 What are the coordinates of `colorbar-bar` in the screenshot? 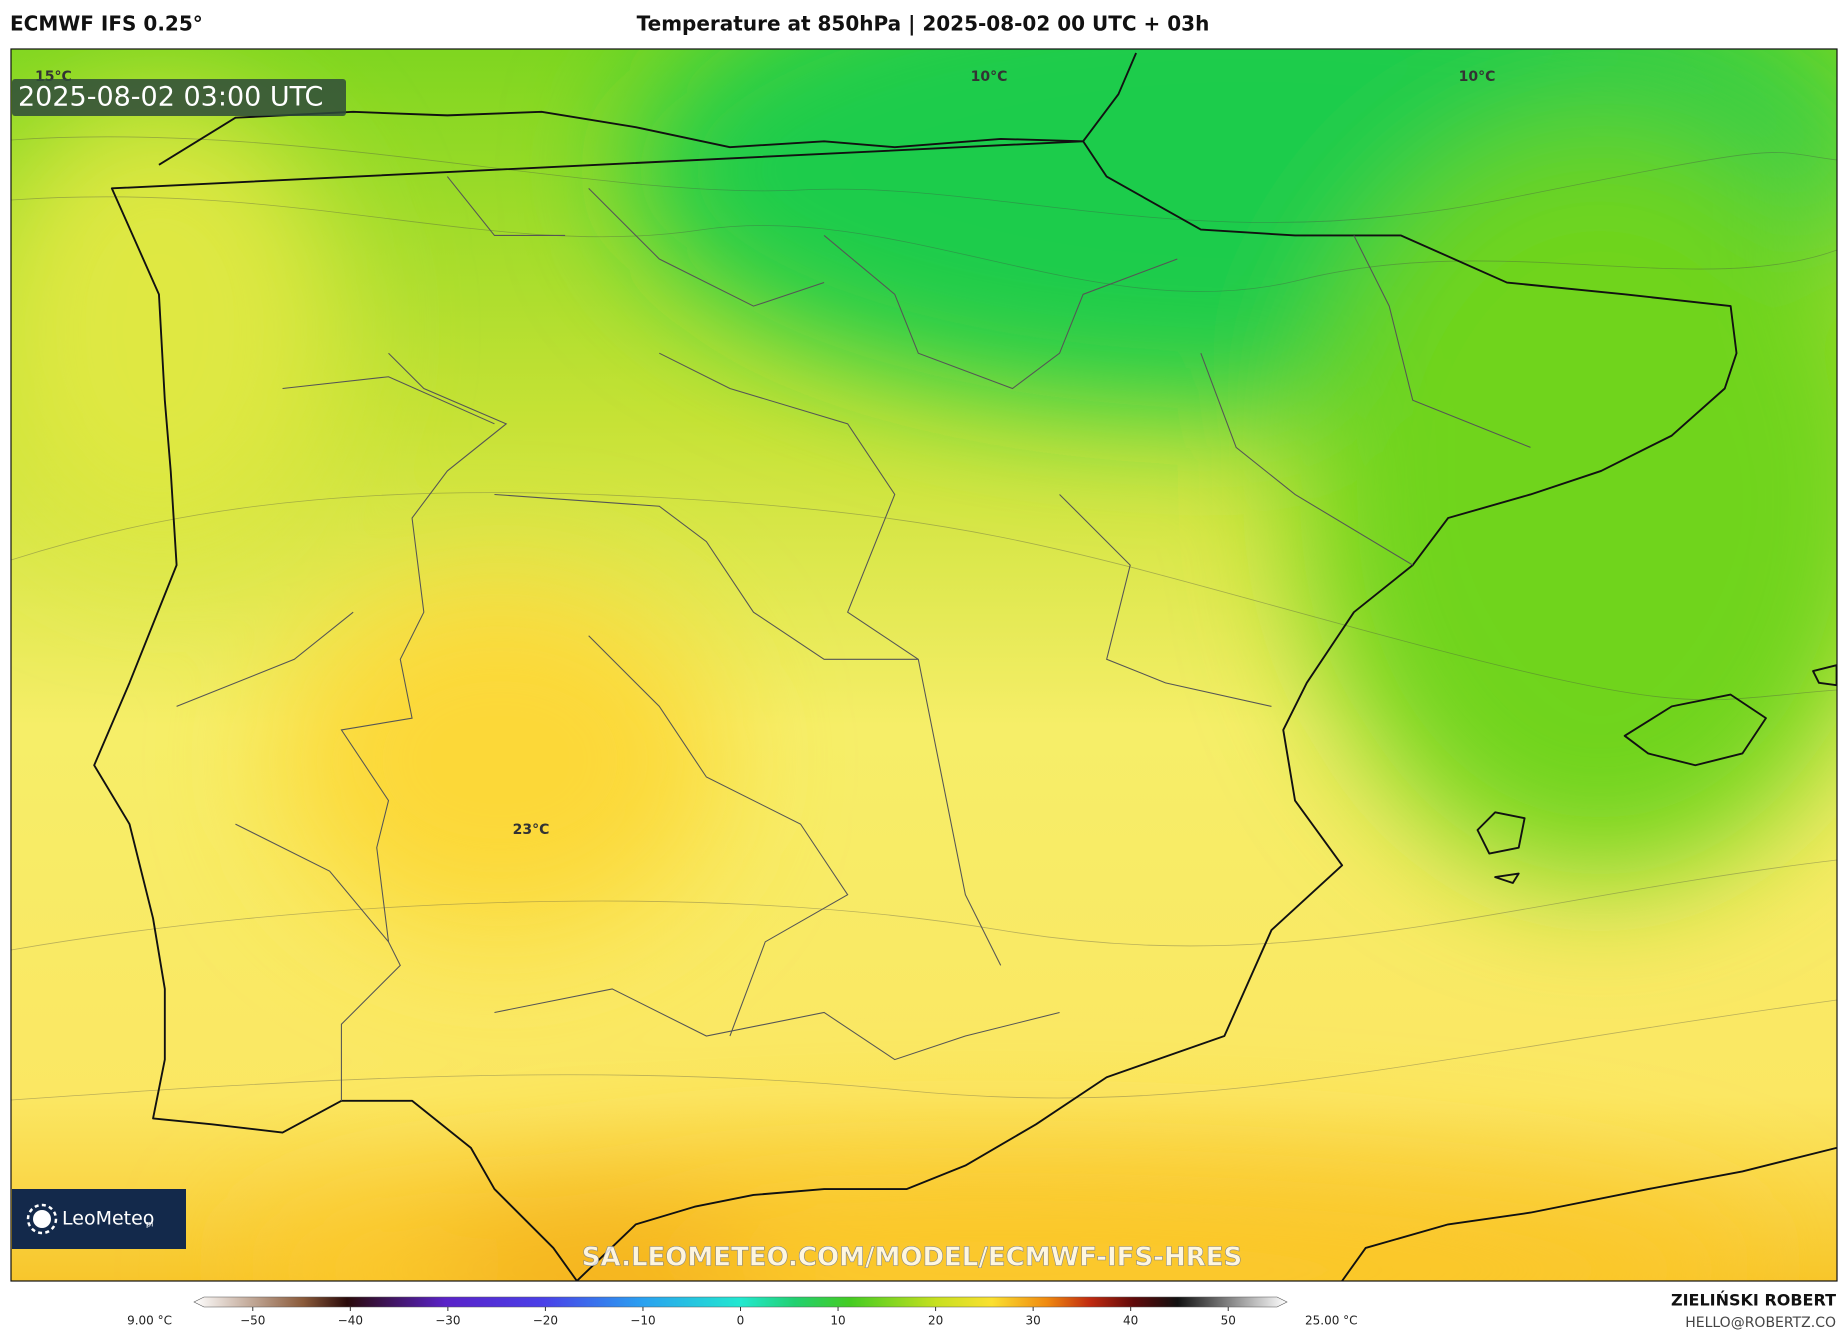 It's located at (740, 1302).